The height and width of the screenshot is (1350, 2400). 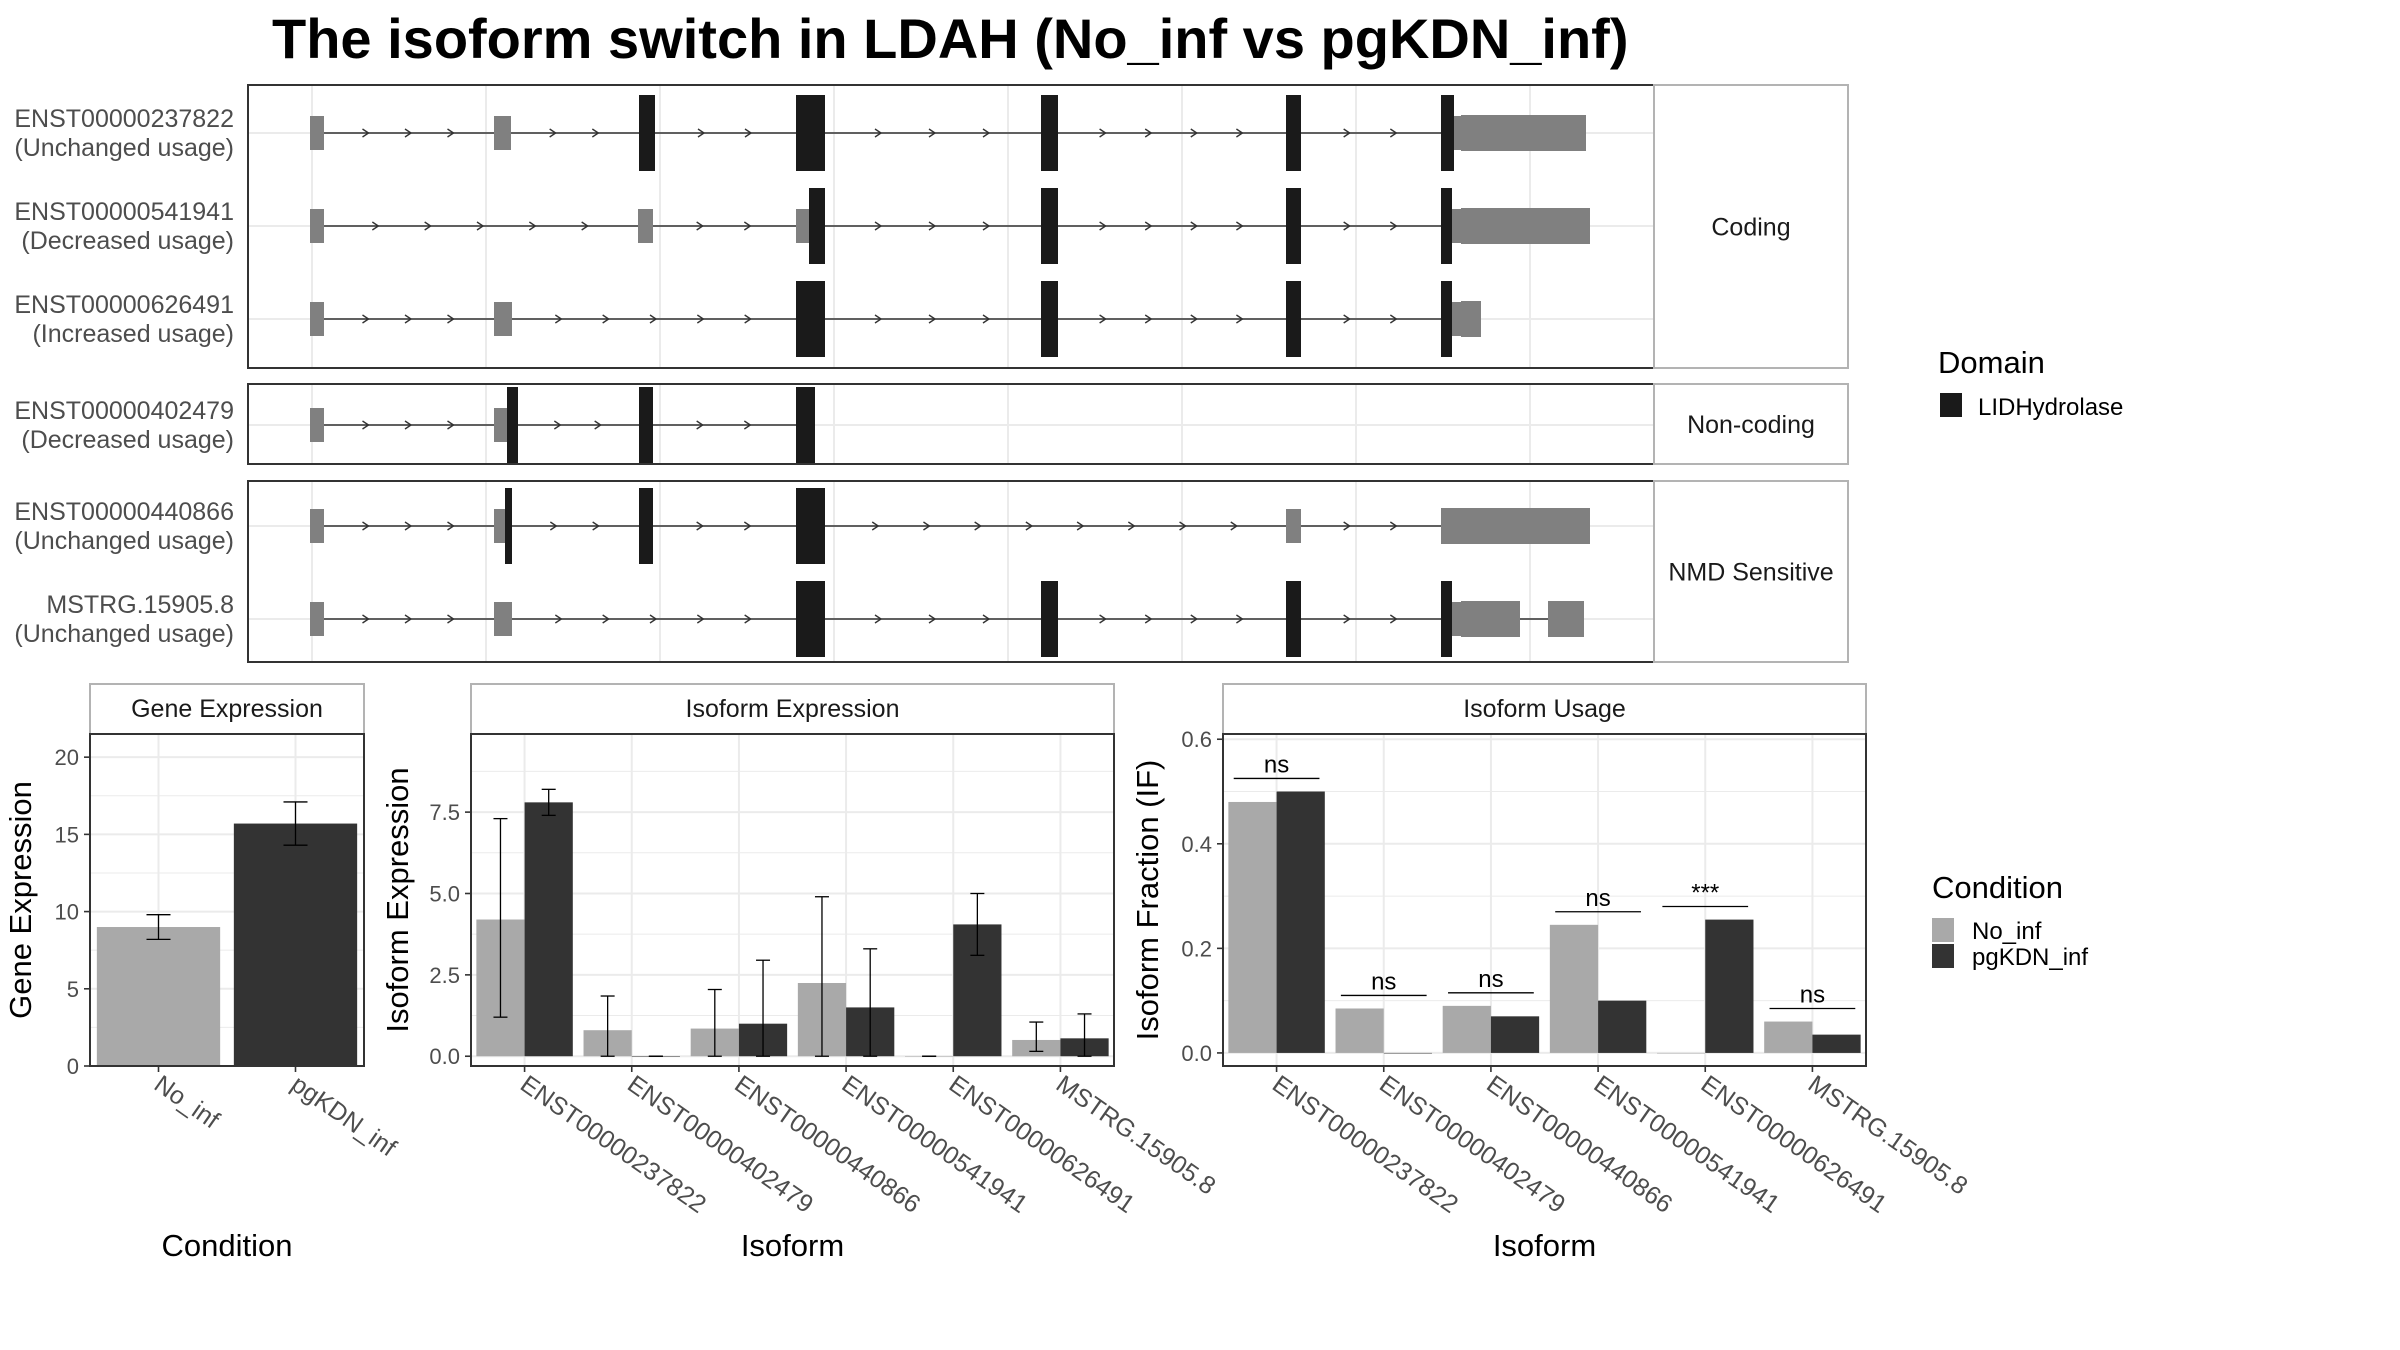 I want to click on legend-key-pgkdn-inf, so click(x=1943, y=956).